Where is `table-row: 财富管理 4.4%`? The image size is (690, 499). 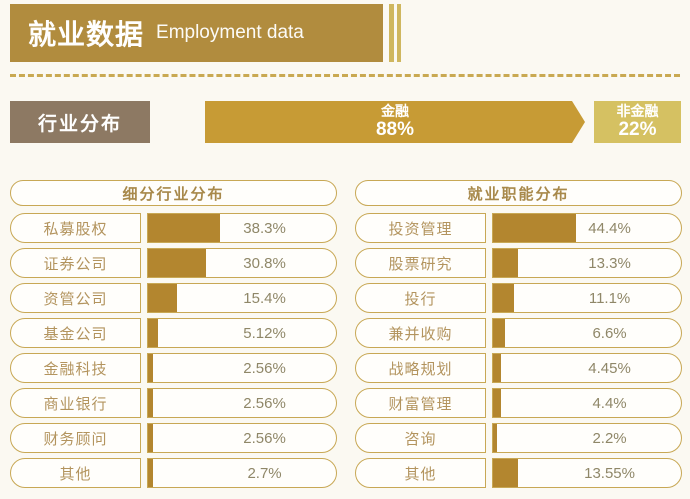 table-row: 财富管理 4.4% is located at coordinates (518, 403).